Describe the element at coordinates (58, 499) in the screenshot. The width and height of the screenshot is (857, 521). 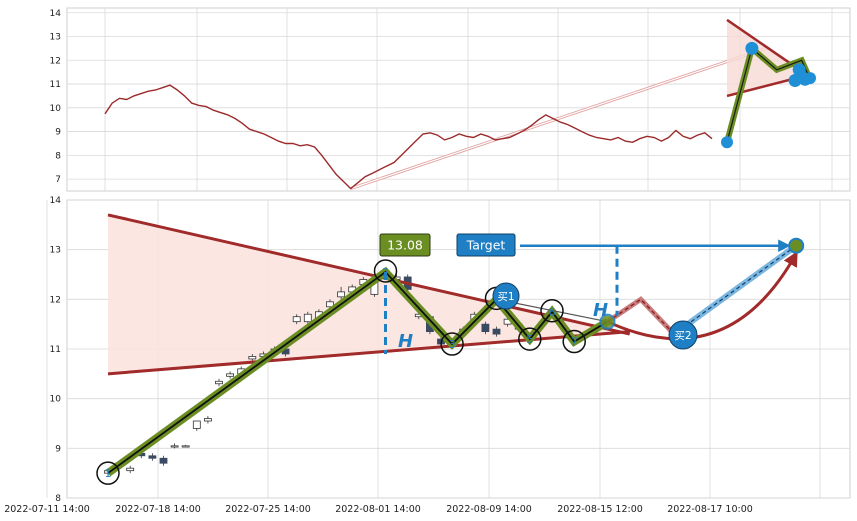
I see `bottom-y-tick-label: 8` at that location.